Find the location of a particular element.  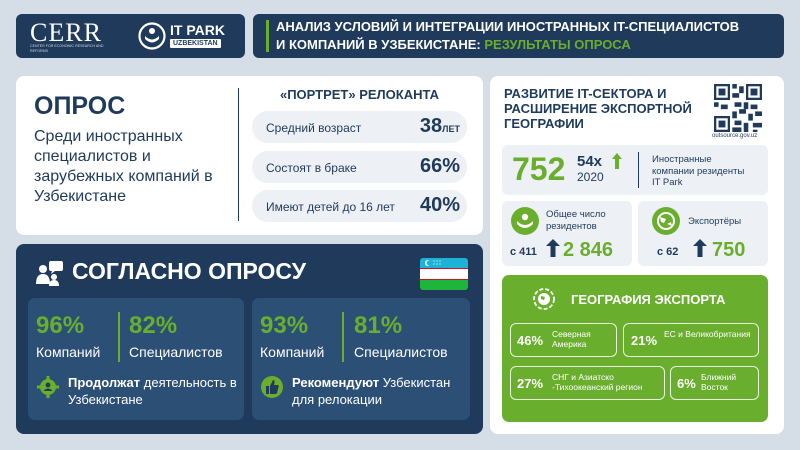

geo-item-cis-apac-name: СНГ и Азиатско -Тихоокеанский регион is located at coordinates (597, 382).